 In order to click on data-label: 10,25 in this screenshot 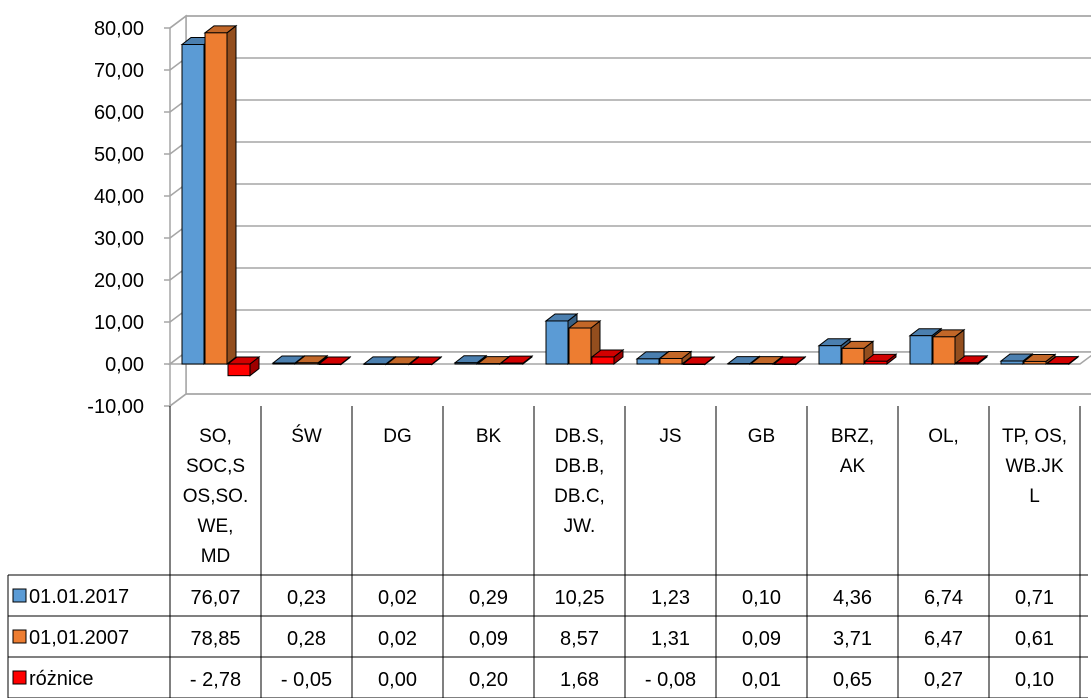, I will do `click(579, 598)`.